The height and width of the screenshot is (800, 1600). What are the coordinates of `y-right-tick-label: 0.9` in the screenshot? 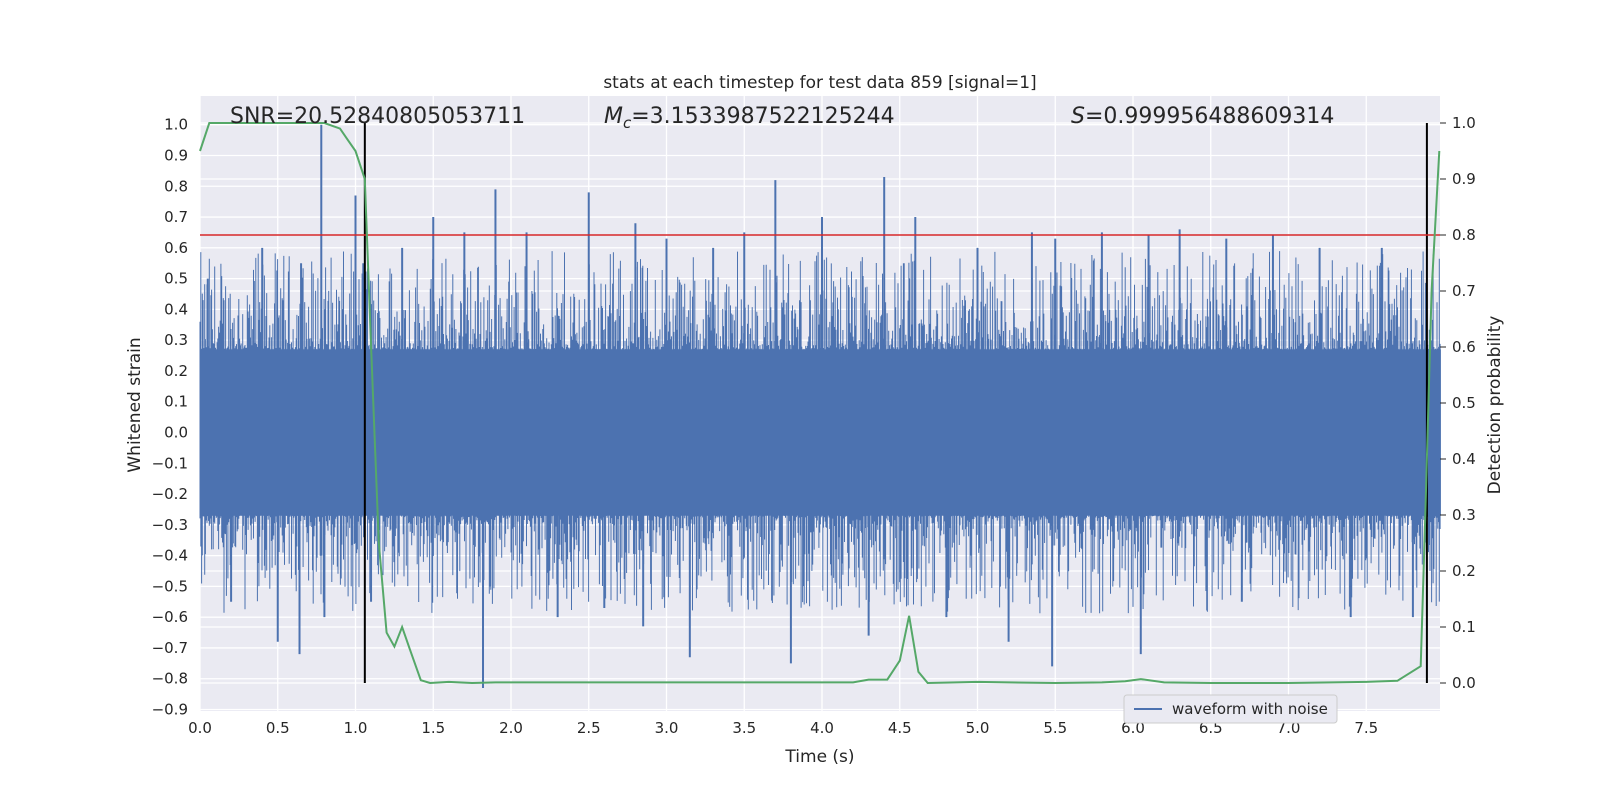 It's located at (1464, 179).